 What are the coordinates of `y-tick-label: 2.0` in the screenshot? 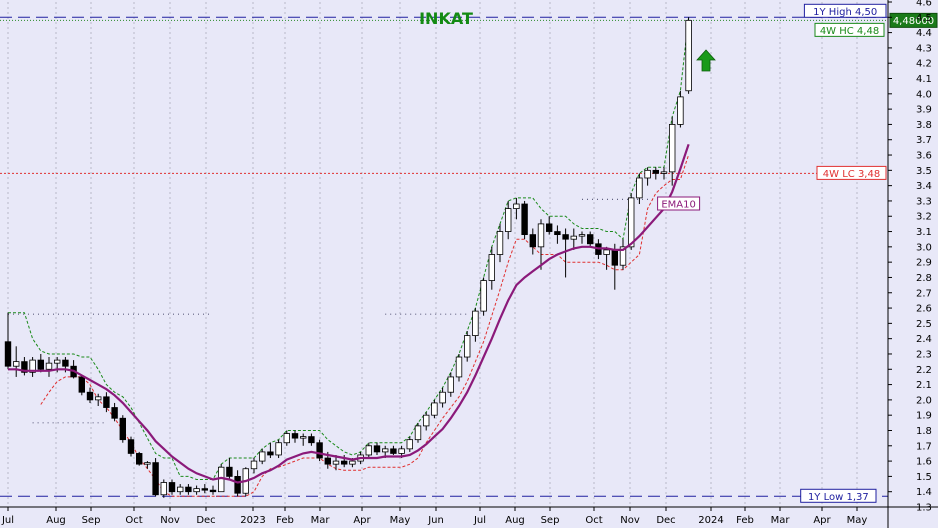 It's located at (924, 400).